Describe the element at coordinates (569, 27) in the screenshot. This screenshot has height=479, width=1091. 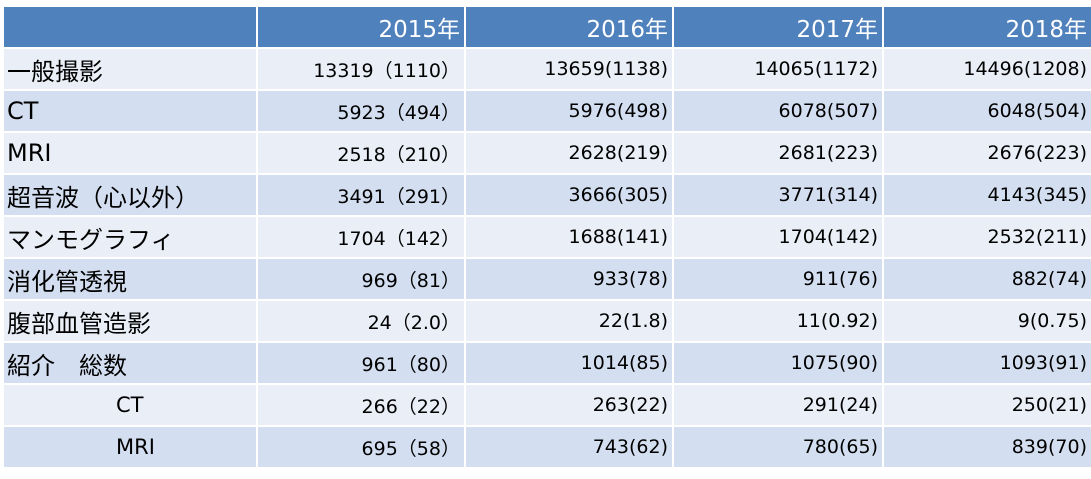
I see `year-header-2016: 2016年` at that location.